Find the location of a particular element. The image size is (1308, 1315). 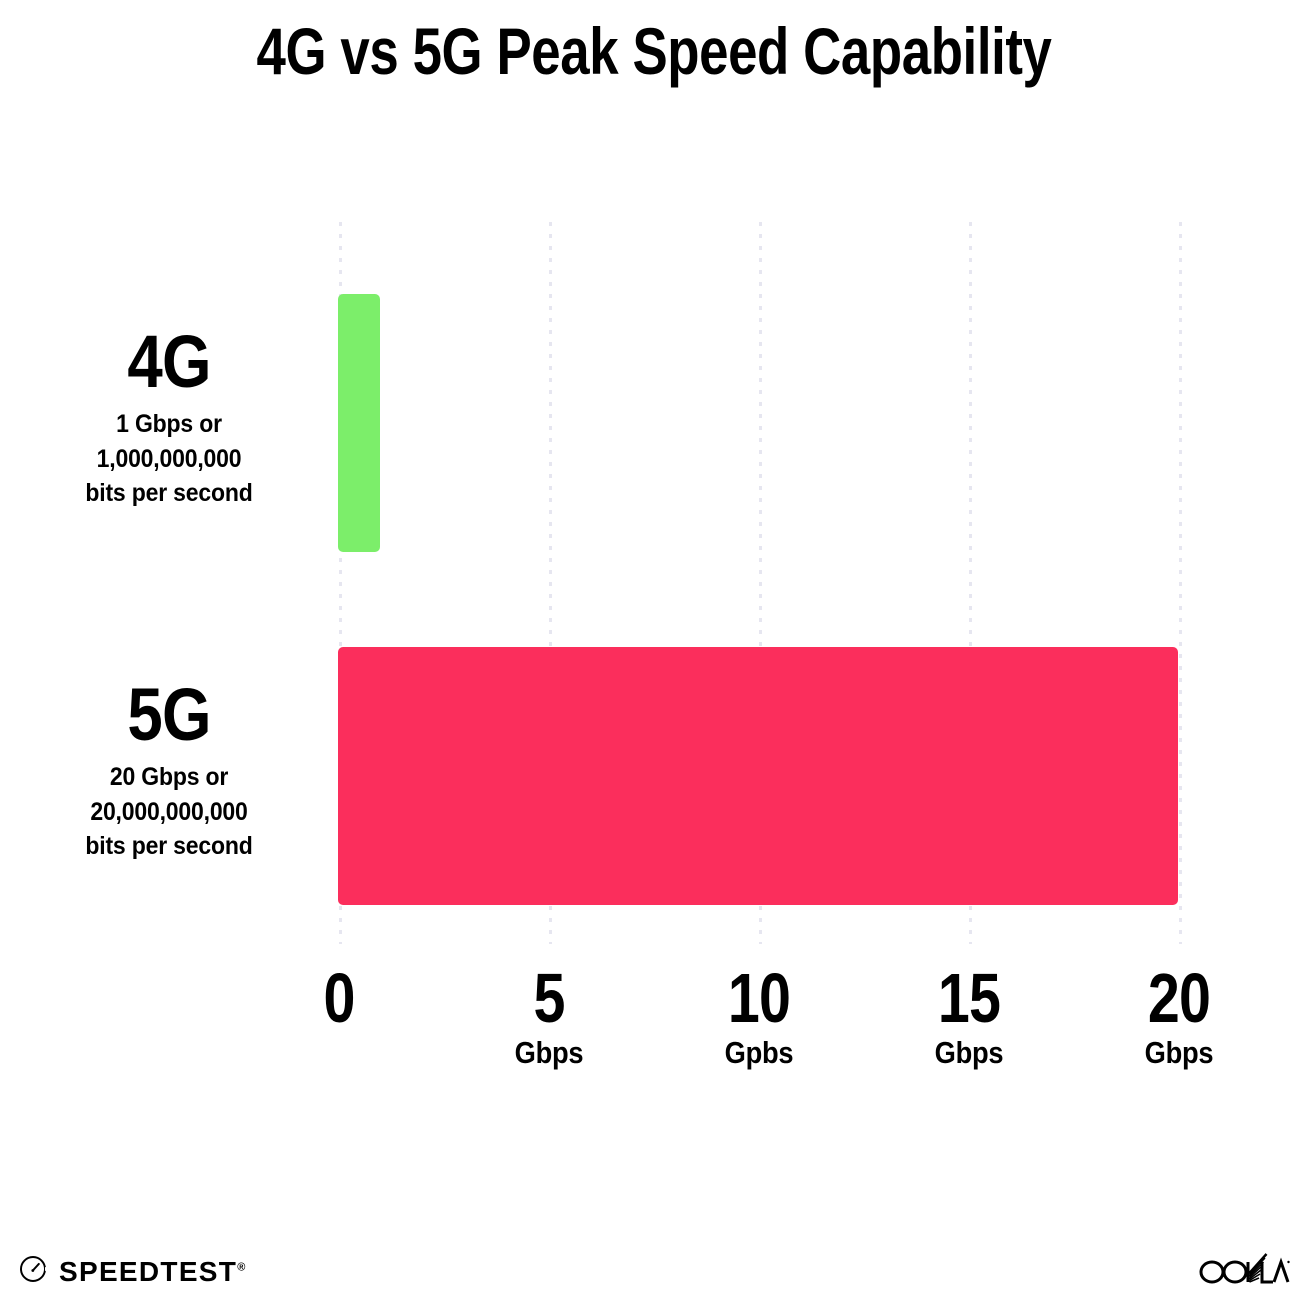

annotation-5g-line1: 20 Gbps or is located at coordinates (169, 777).